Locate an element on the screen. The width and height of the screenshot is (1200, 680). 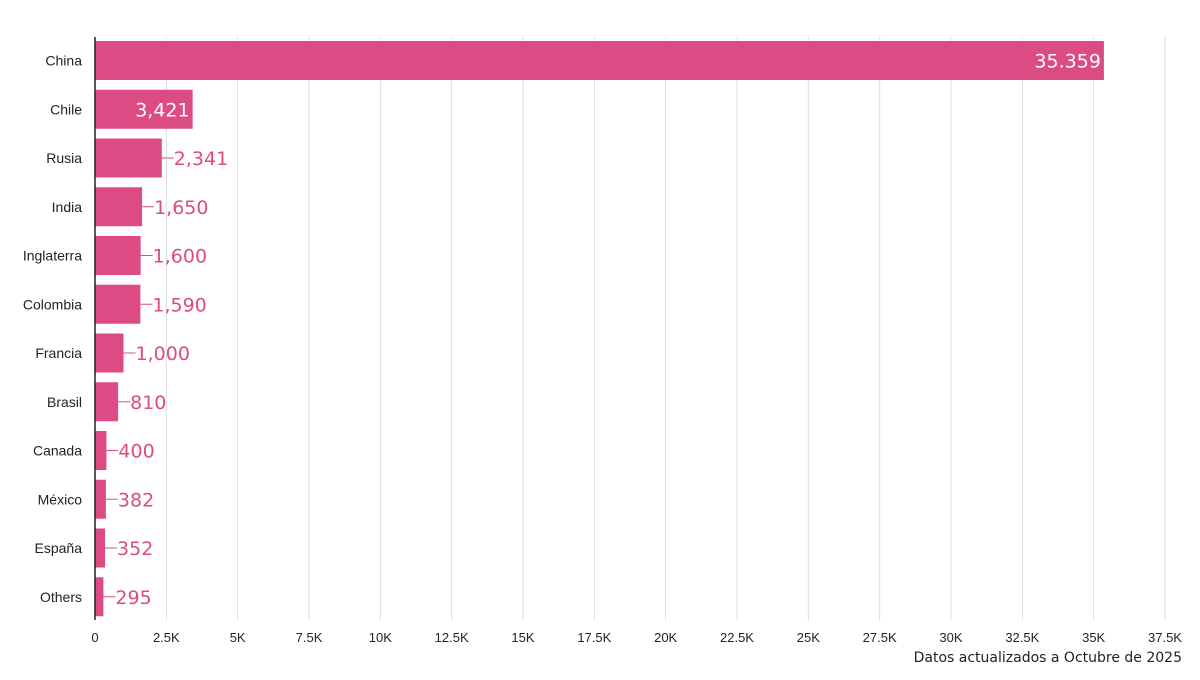
x-tick-label: 17.5K is located at coordinates (594, 637).